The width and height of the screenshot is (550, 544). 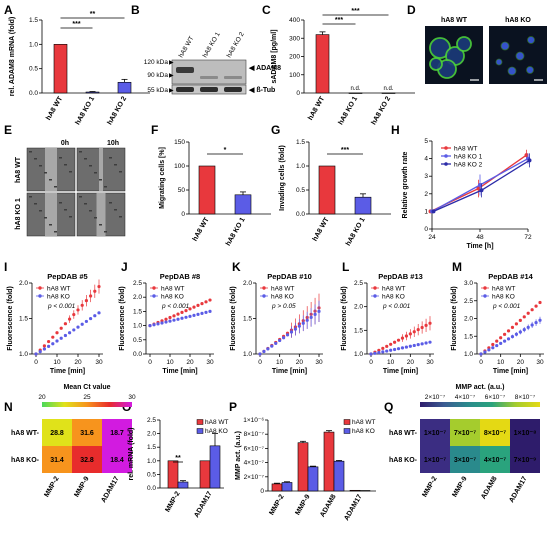 I want to click on chart-k-p-value: p > 0.05, so click(x=283, y=306).